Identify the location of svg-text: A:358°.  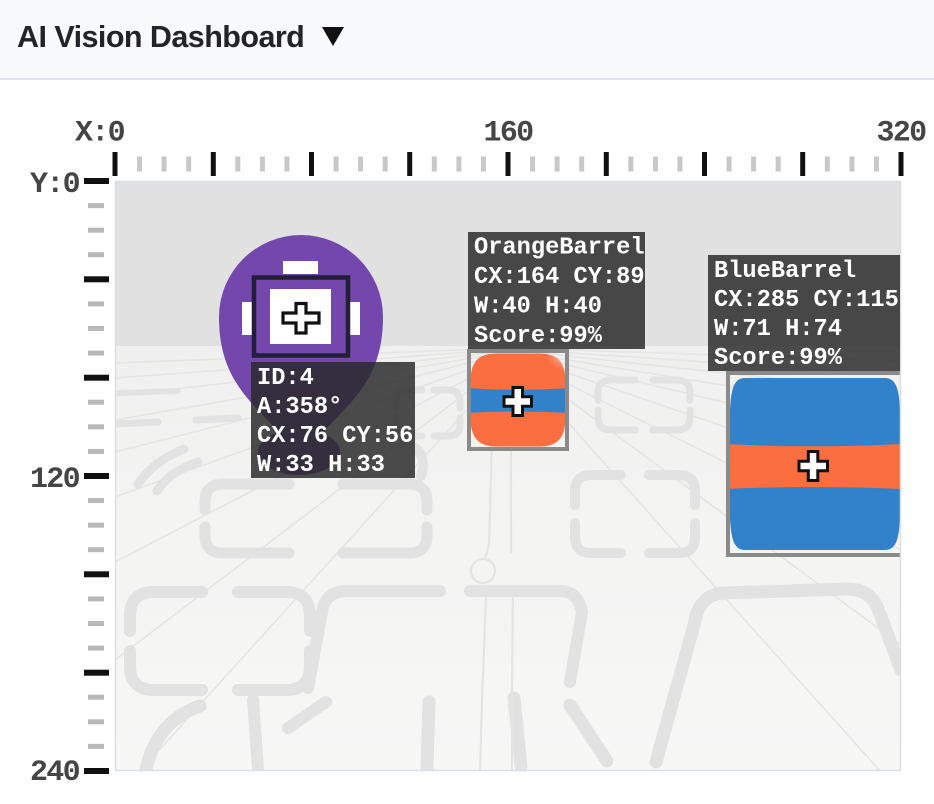
(299, 407).